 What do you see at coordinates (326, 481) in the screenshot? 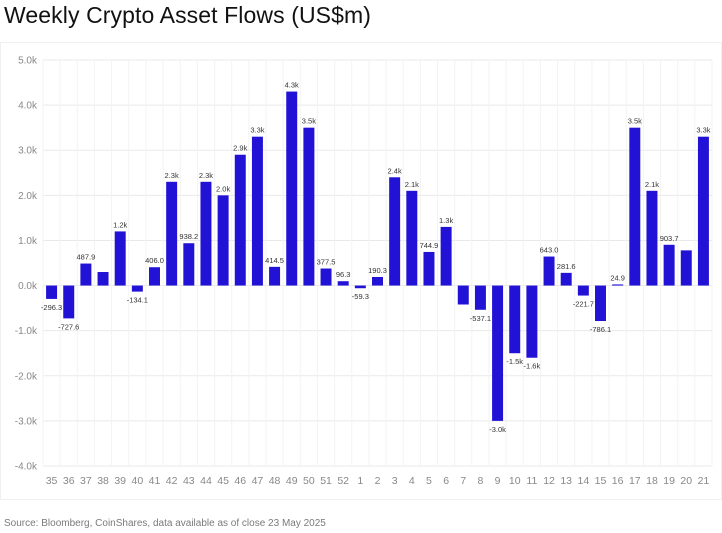
I see `x-tick-label: 51` at bounding box center [326, 481].